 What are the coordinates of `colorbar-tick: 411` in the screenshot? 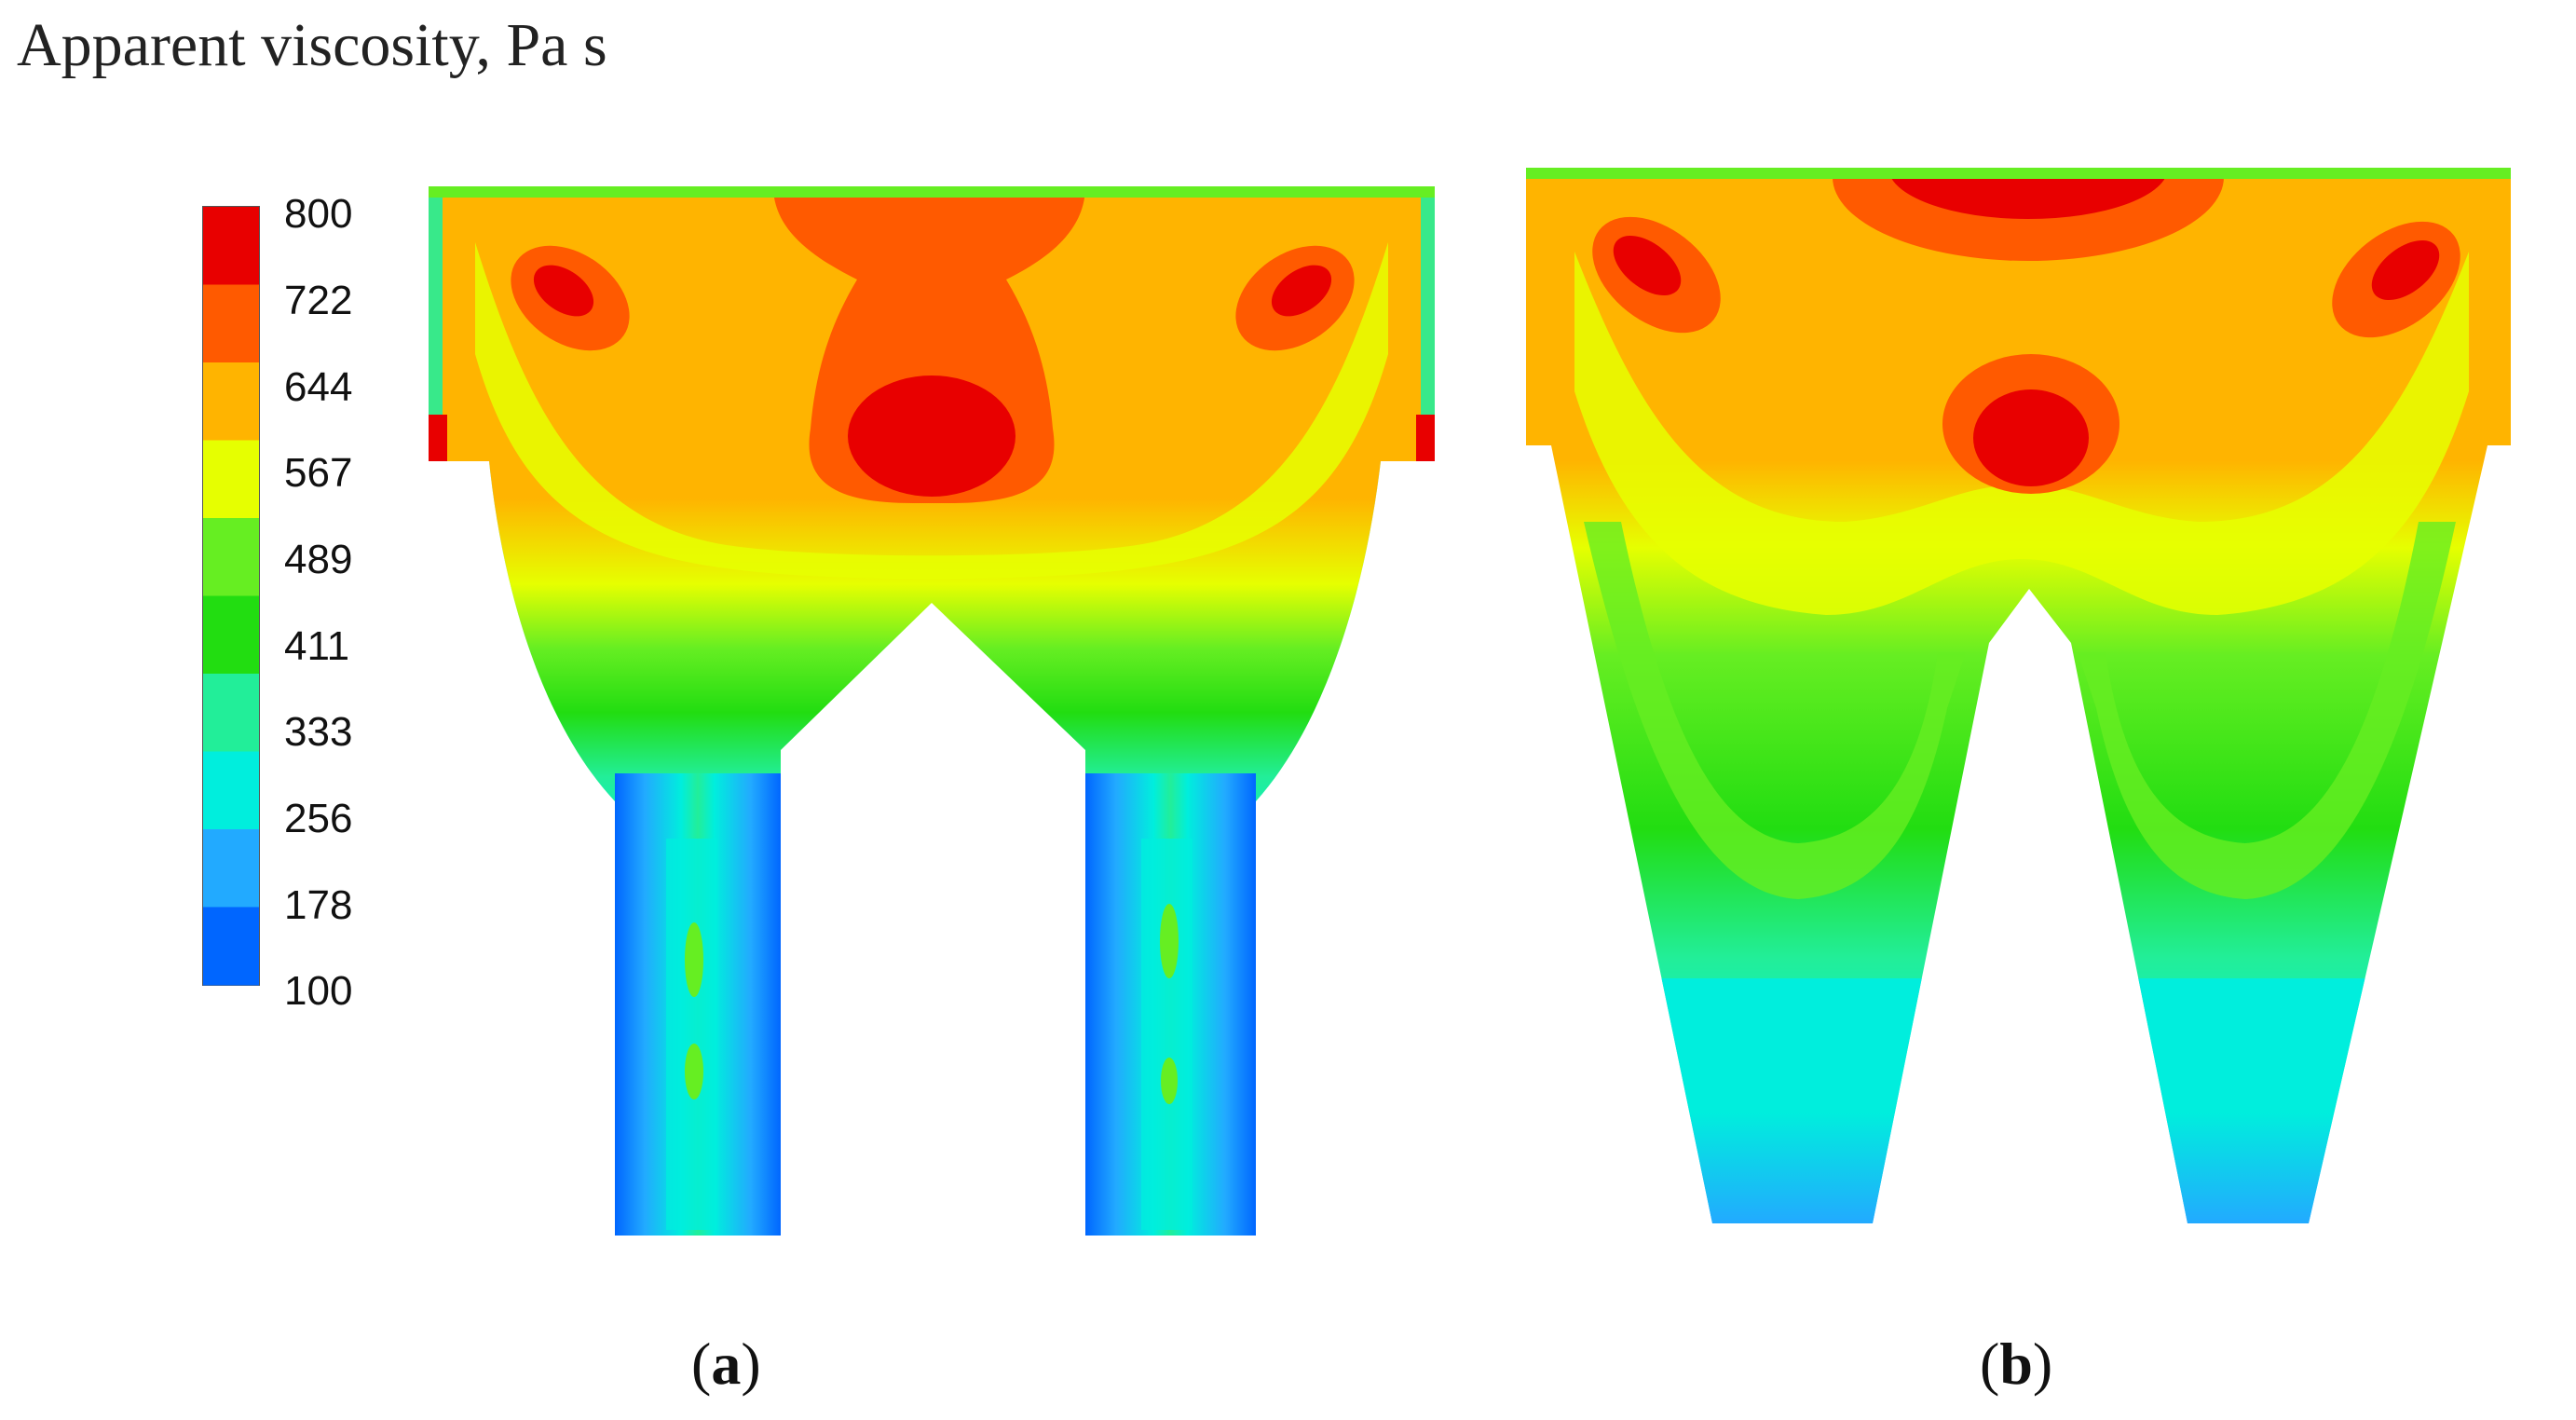 It's located at (316, 646).